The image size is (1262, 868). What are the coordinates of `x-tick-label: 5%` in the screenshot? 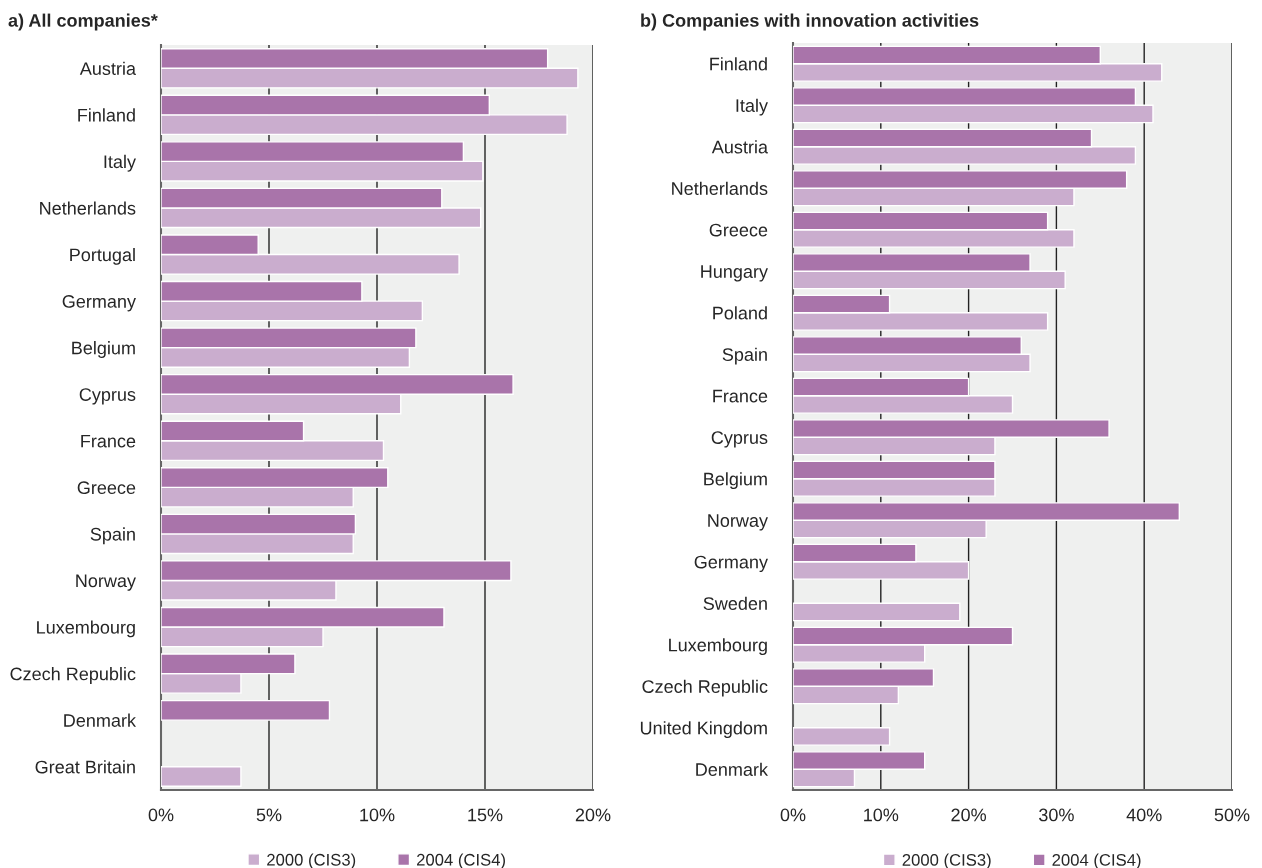 It's located at (269, 815).